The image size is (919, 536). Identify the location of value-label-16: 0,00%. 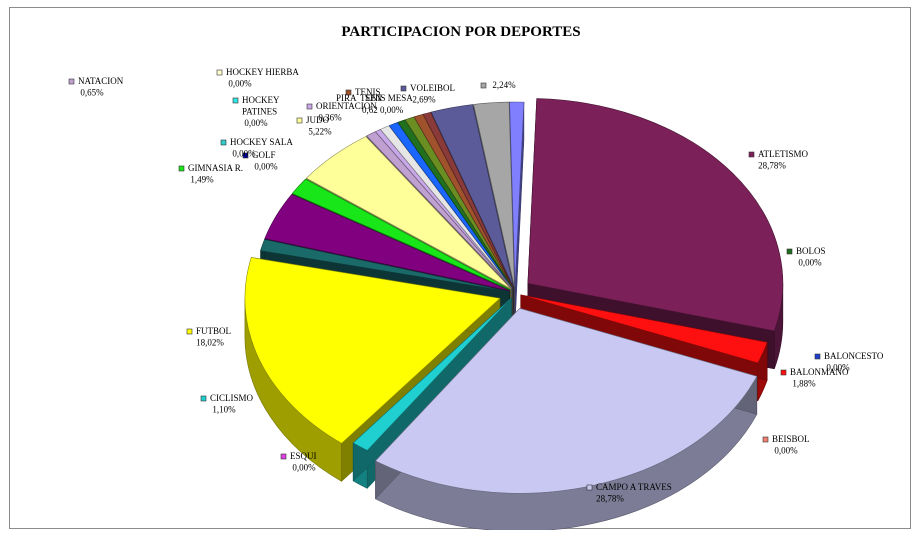
(240, 84).